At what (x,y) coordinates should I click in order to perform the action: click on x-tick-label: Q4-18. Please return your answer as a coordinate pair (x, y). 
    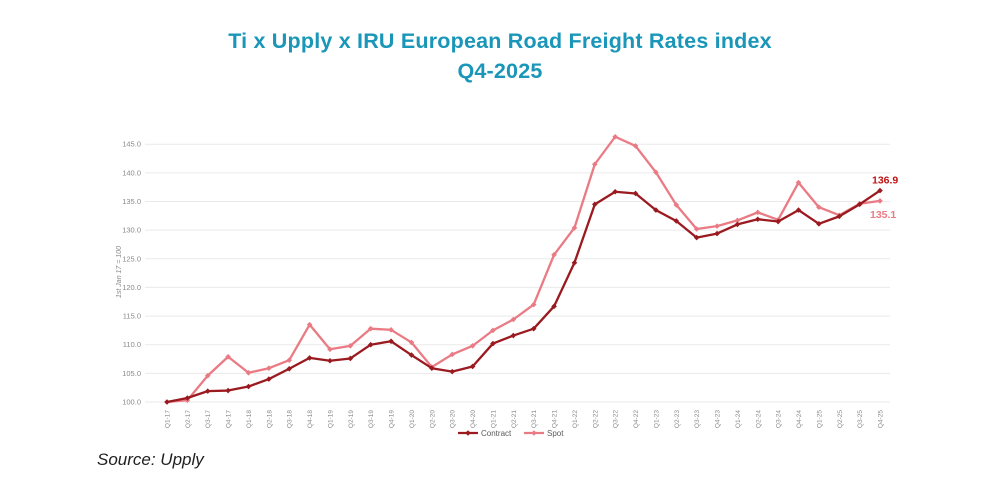
    Looking at the image, I should click on (310, 419).